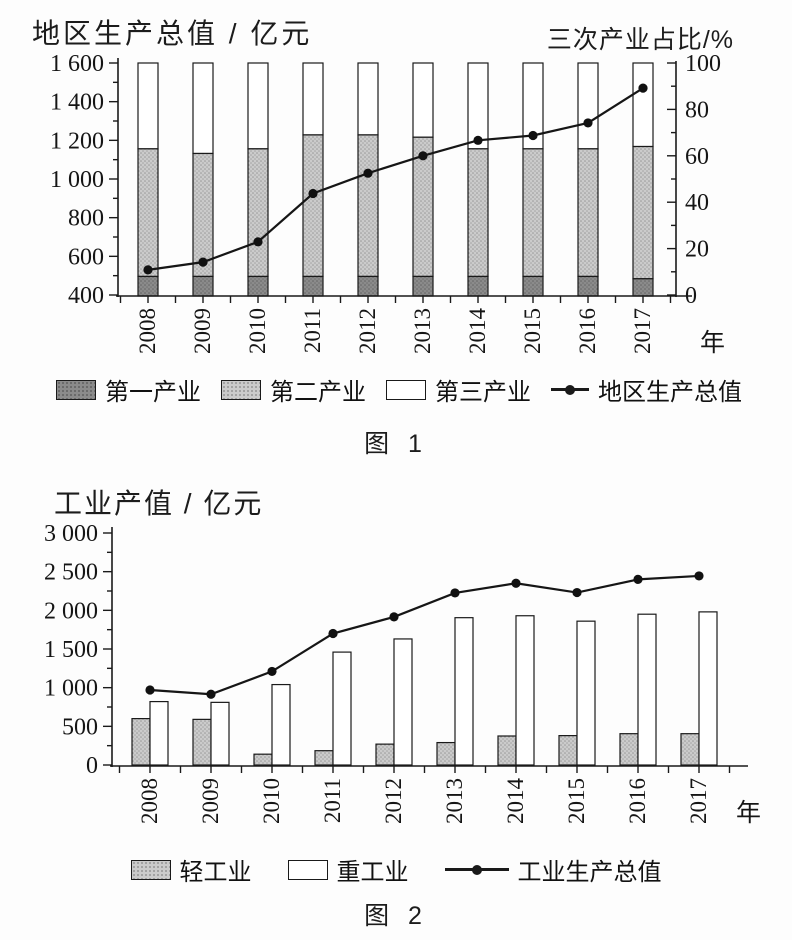 The width and height of the screenshot is (792, 940). What do you see at coordinates (80, 727) in the screenshot?
I see `svg-text: 500` at bounding box center [80, 727].